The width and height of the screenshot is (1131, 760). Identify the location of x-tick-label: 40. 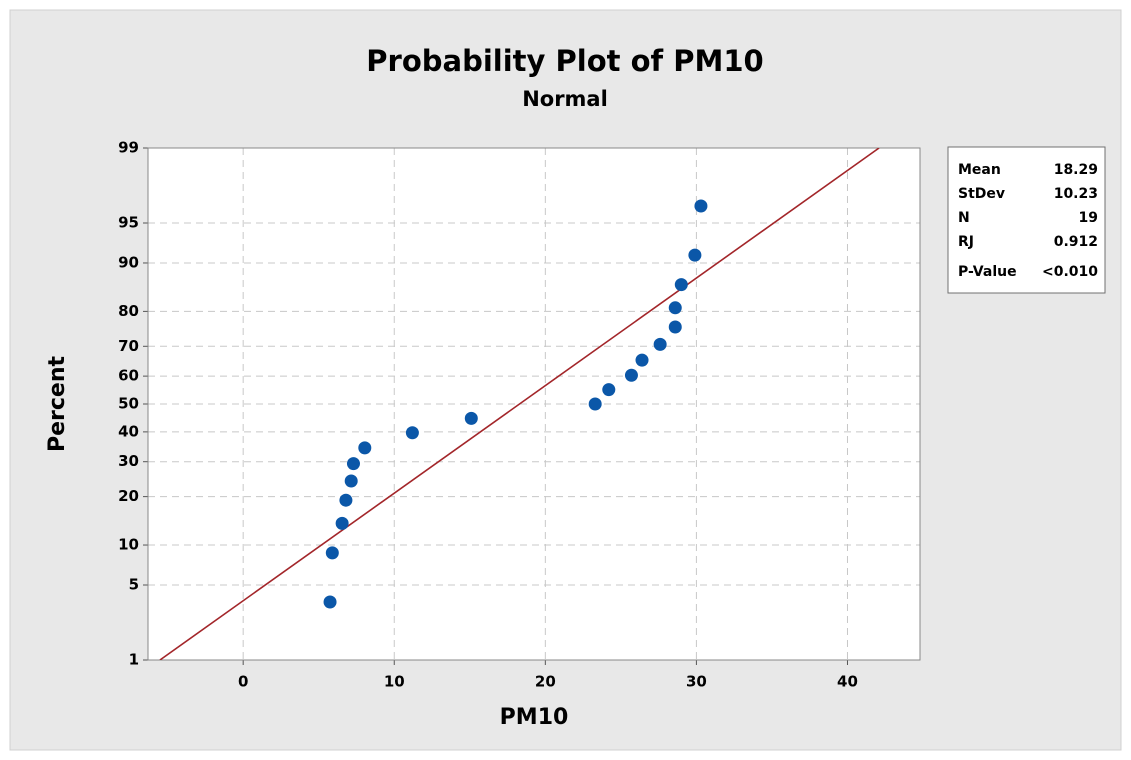
(847, 682).